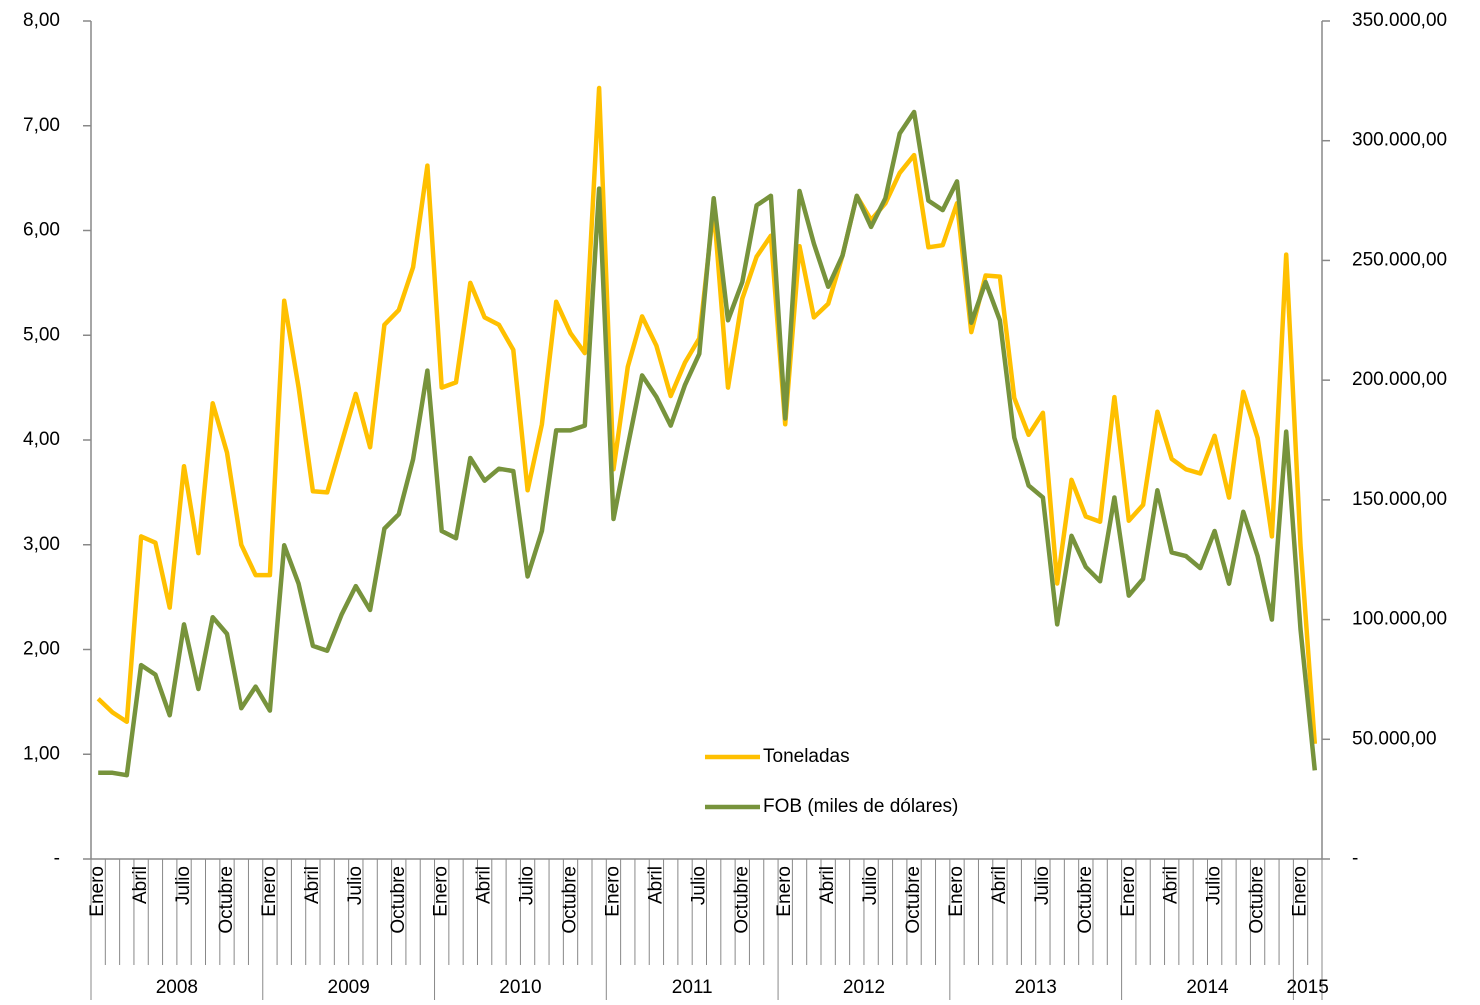  I want to click on year-label: 2012, so click(864, 987).